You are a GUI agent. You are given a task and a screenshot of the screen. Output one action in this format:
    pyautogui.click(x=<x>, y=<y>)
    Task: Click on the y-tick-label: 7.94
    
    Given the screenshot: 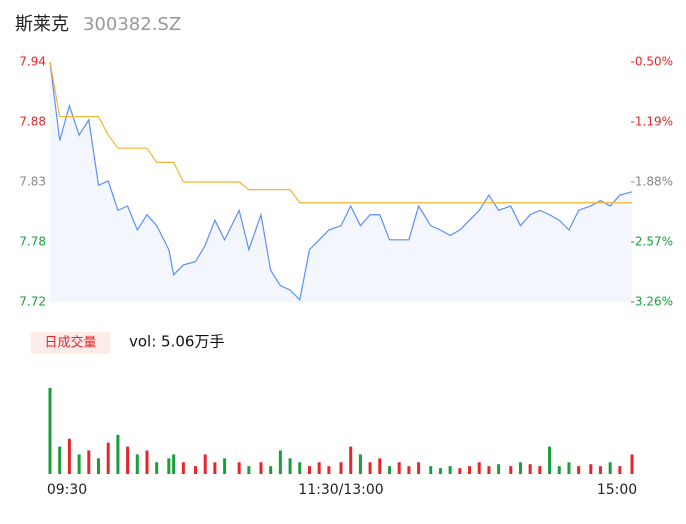 What is the action you would take?
    pyautogui.click(x=32, y=62)
    